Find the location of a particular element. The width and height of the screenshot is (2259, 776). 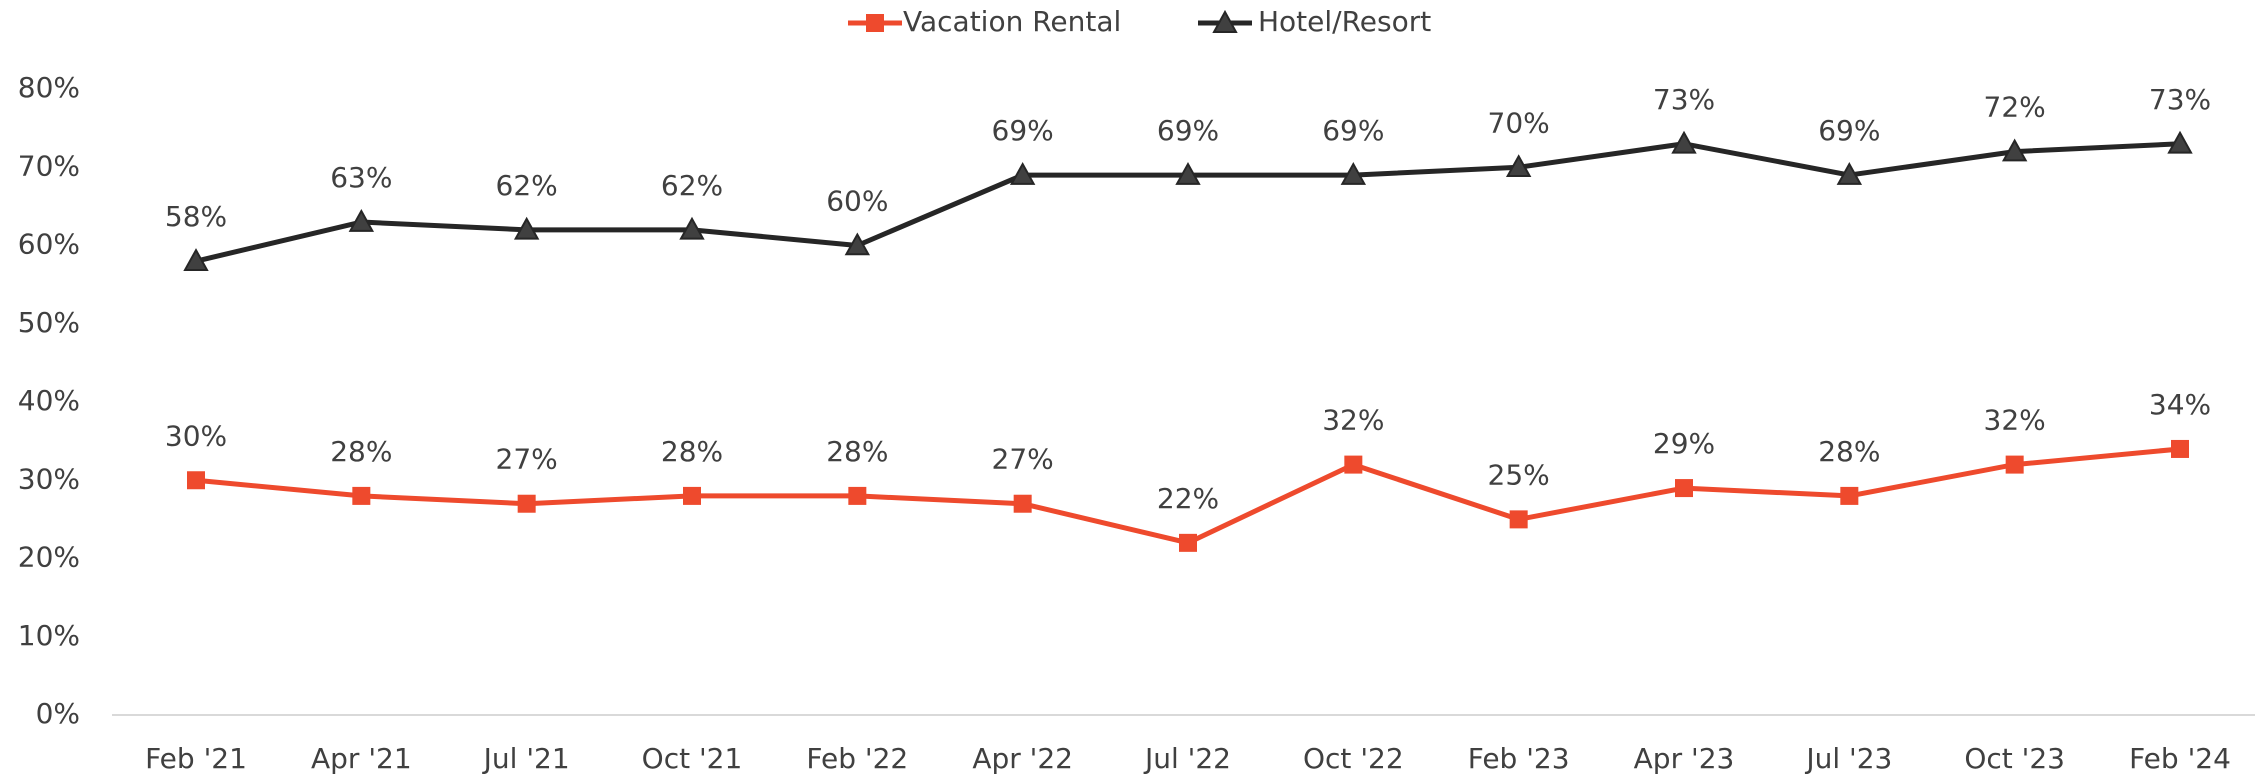

x-tick-label: Feb '24 is located at coordinates (2180, 758).